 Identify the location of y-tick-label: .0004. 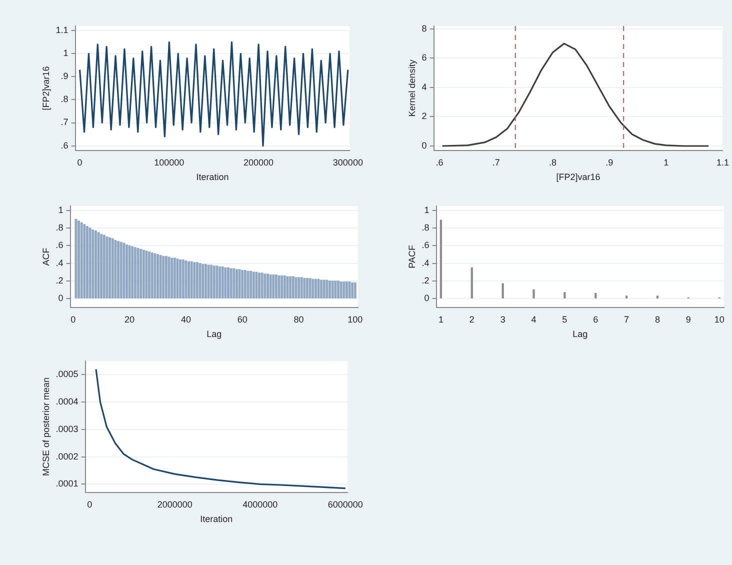
(67, 401).